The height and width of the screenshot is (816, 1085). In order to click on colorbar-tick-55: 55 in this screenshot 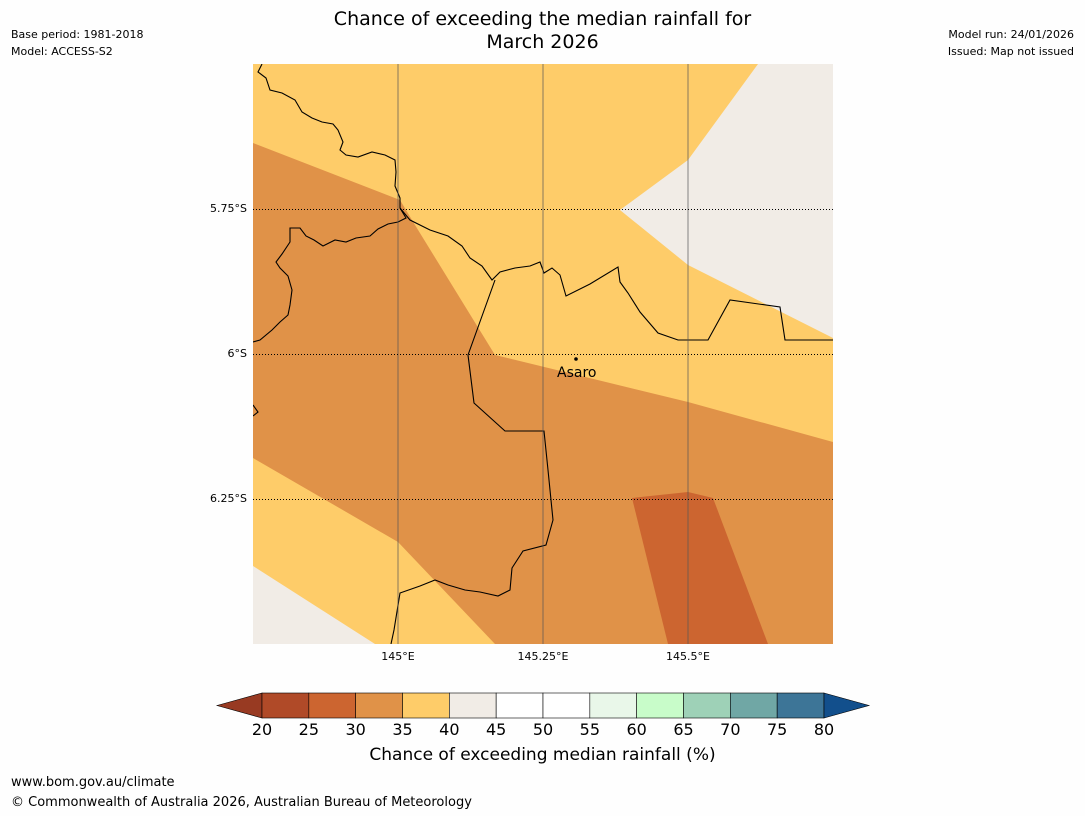, I will do `click(590, 729)`.